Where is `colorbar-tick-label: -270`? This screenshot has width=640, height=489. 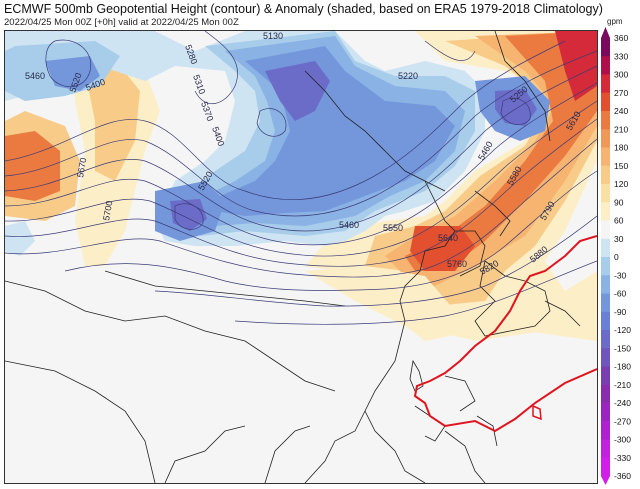 colorbar-tick-label: -270 is located at coordinates (622, 421).